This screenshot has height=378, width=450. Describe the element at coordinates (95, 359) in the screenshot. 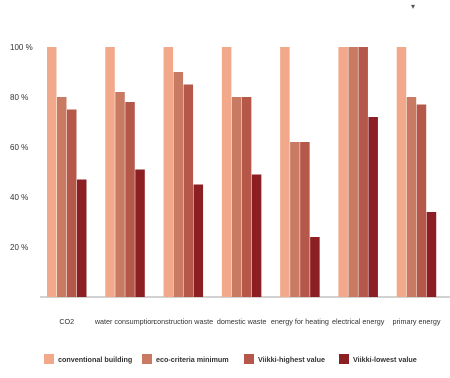

I see `legend-label: conventional building` at that location.